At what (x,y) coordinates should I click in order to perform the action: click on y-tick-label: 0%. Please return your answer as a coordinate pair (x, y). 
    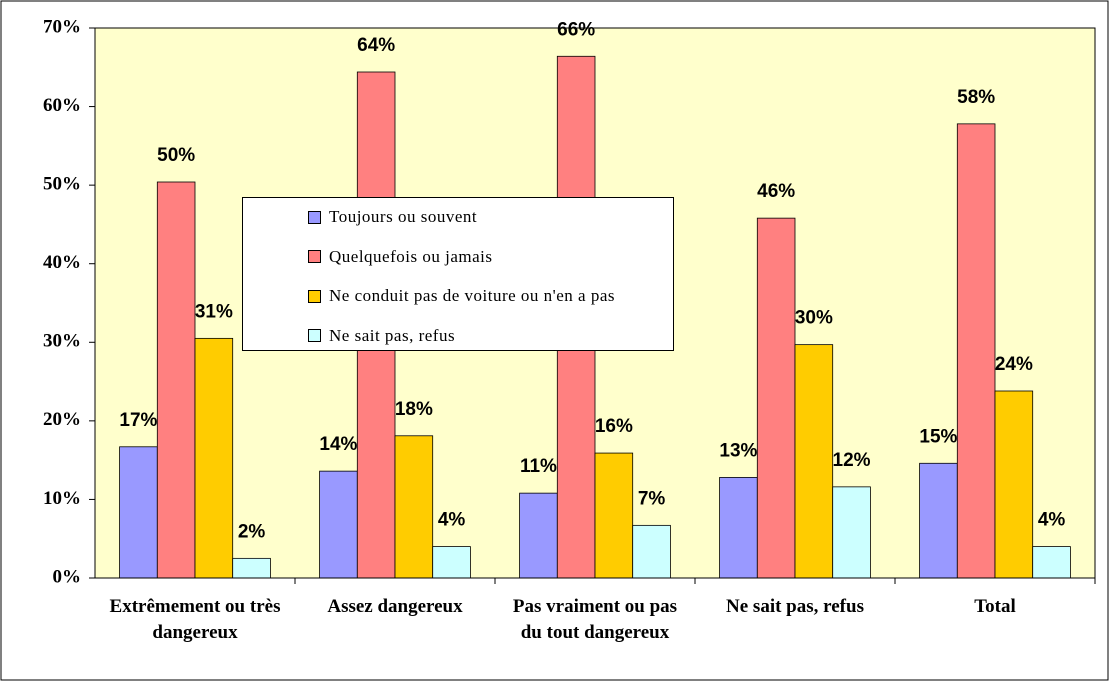
    Looking at the image, I should click on (67, 576).